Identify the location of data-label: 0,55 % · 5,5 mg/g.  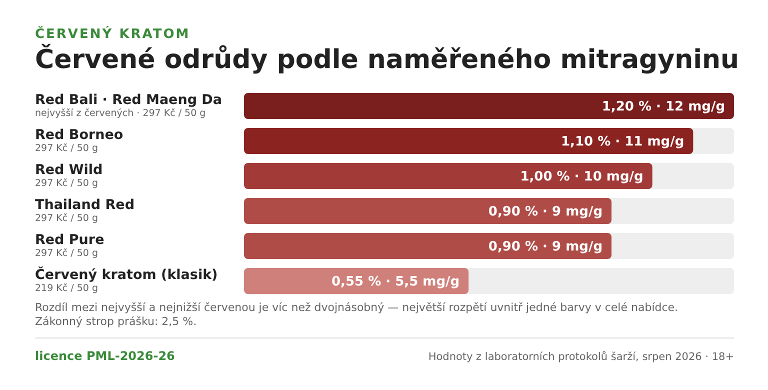
(396, 282).